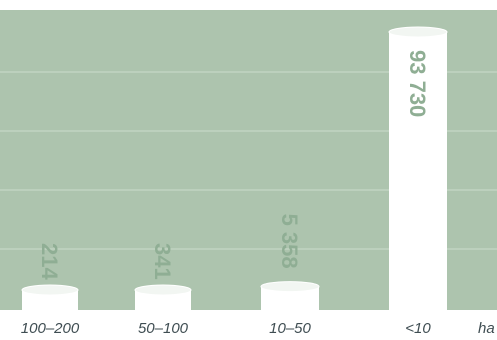 The image size is (497, 340). What do you see at coordinates (289, 241) in the screenshot?
I see `value-label-3: 5 358` at bounding box center [289, 241].